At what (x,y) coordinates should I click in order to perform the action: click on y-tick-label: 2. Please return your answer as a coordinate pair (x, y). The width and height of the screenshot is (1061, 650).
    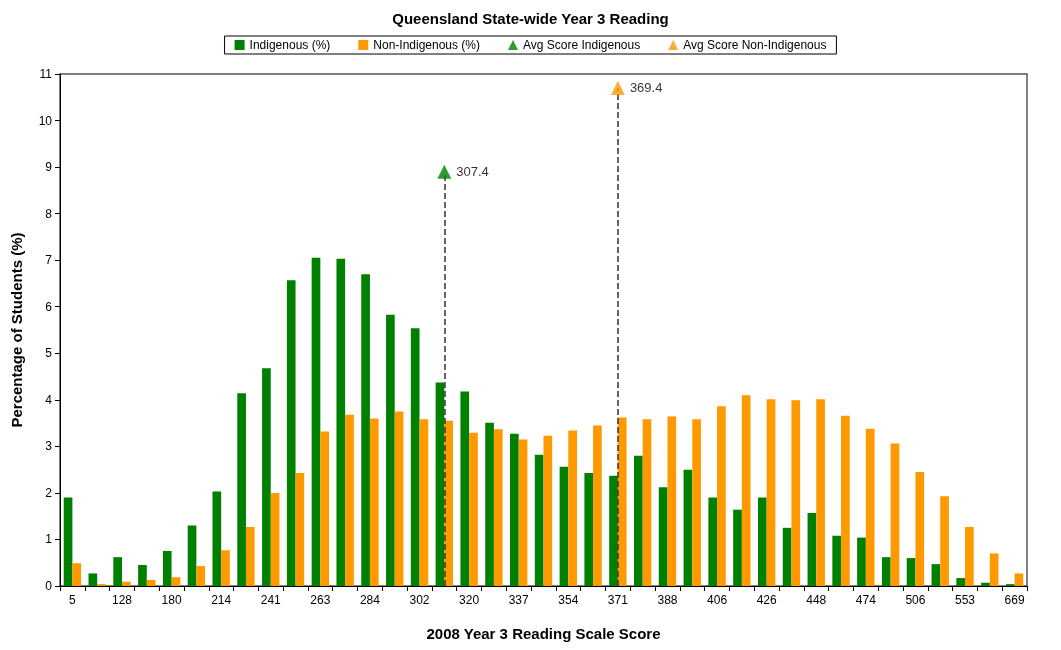
    Looking at the image, I should click on (49, 492).